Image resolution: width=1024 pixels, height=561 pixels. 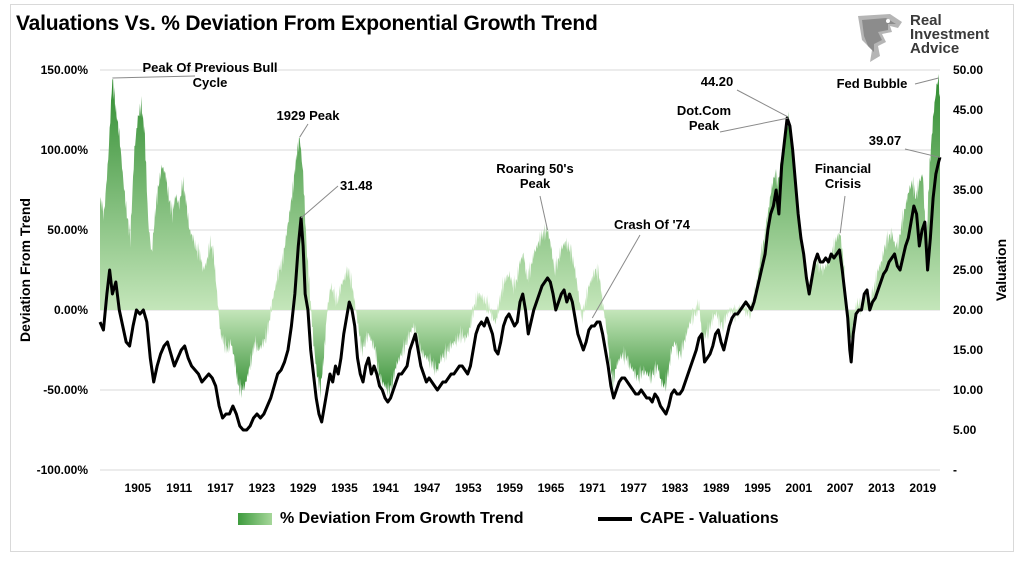 I want to click on x-tick-label: 2019, so click(x=922, y=488).